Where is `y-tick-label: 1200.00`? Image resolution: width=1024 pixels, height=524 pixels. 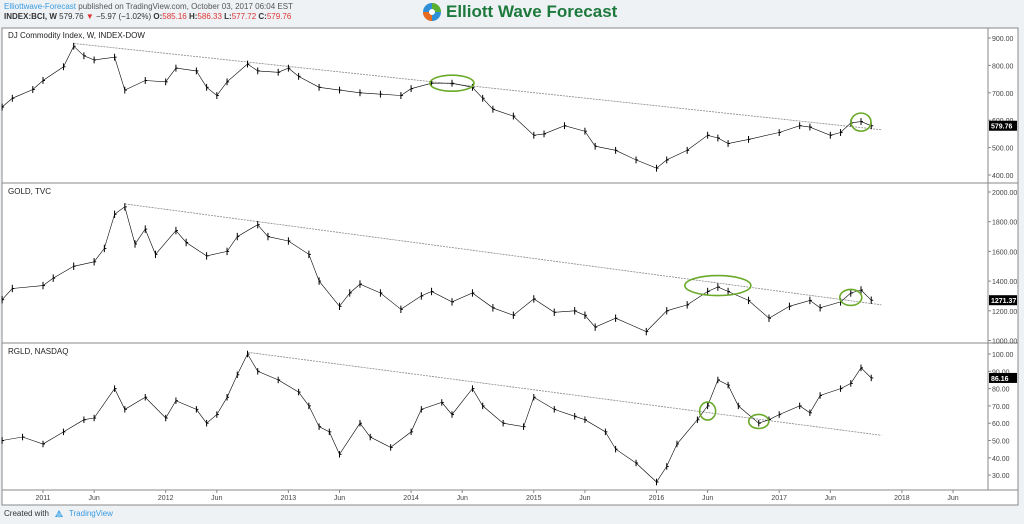 y-tick-label: 1200.00 is located at coordinates (1004, 312).